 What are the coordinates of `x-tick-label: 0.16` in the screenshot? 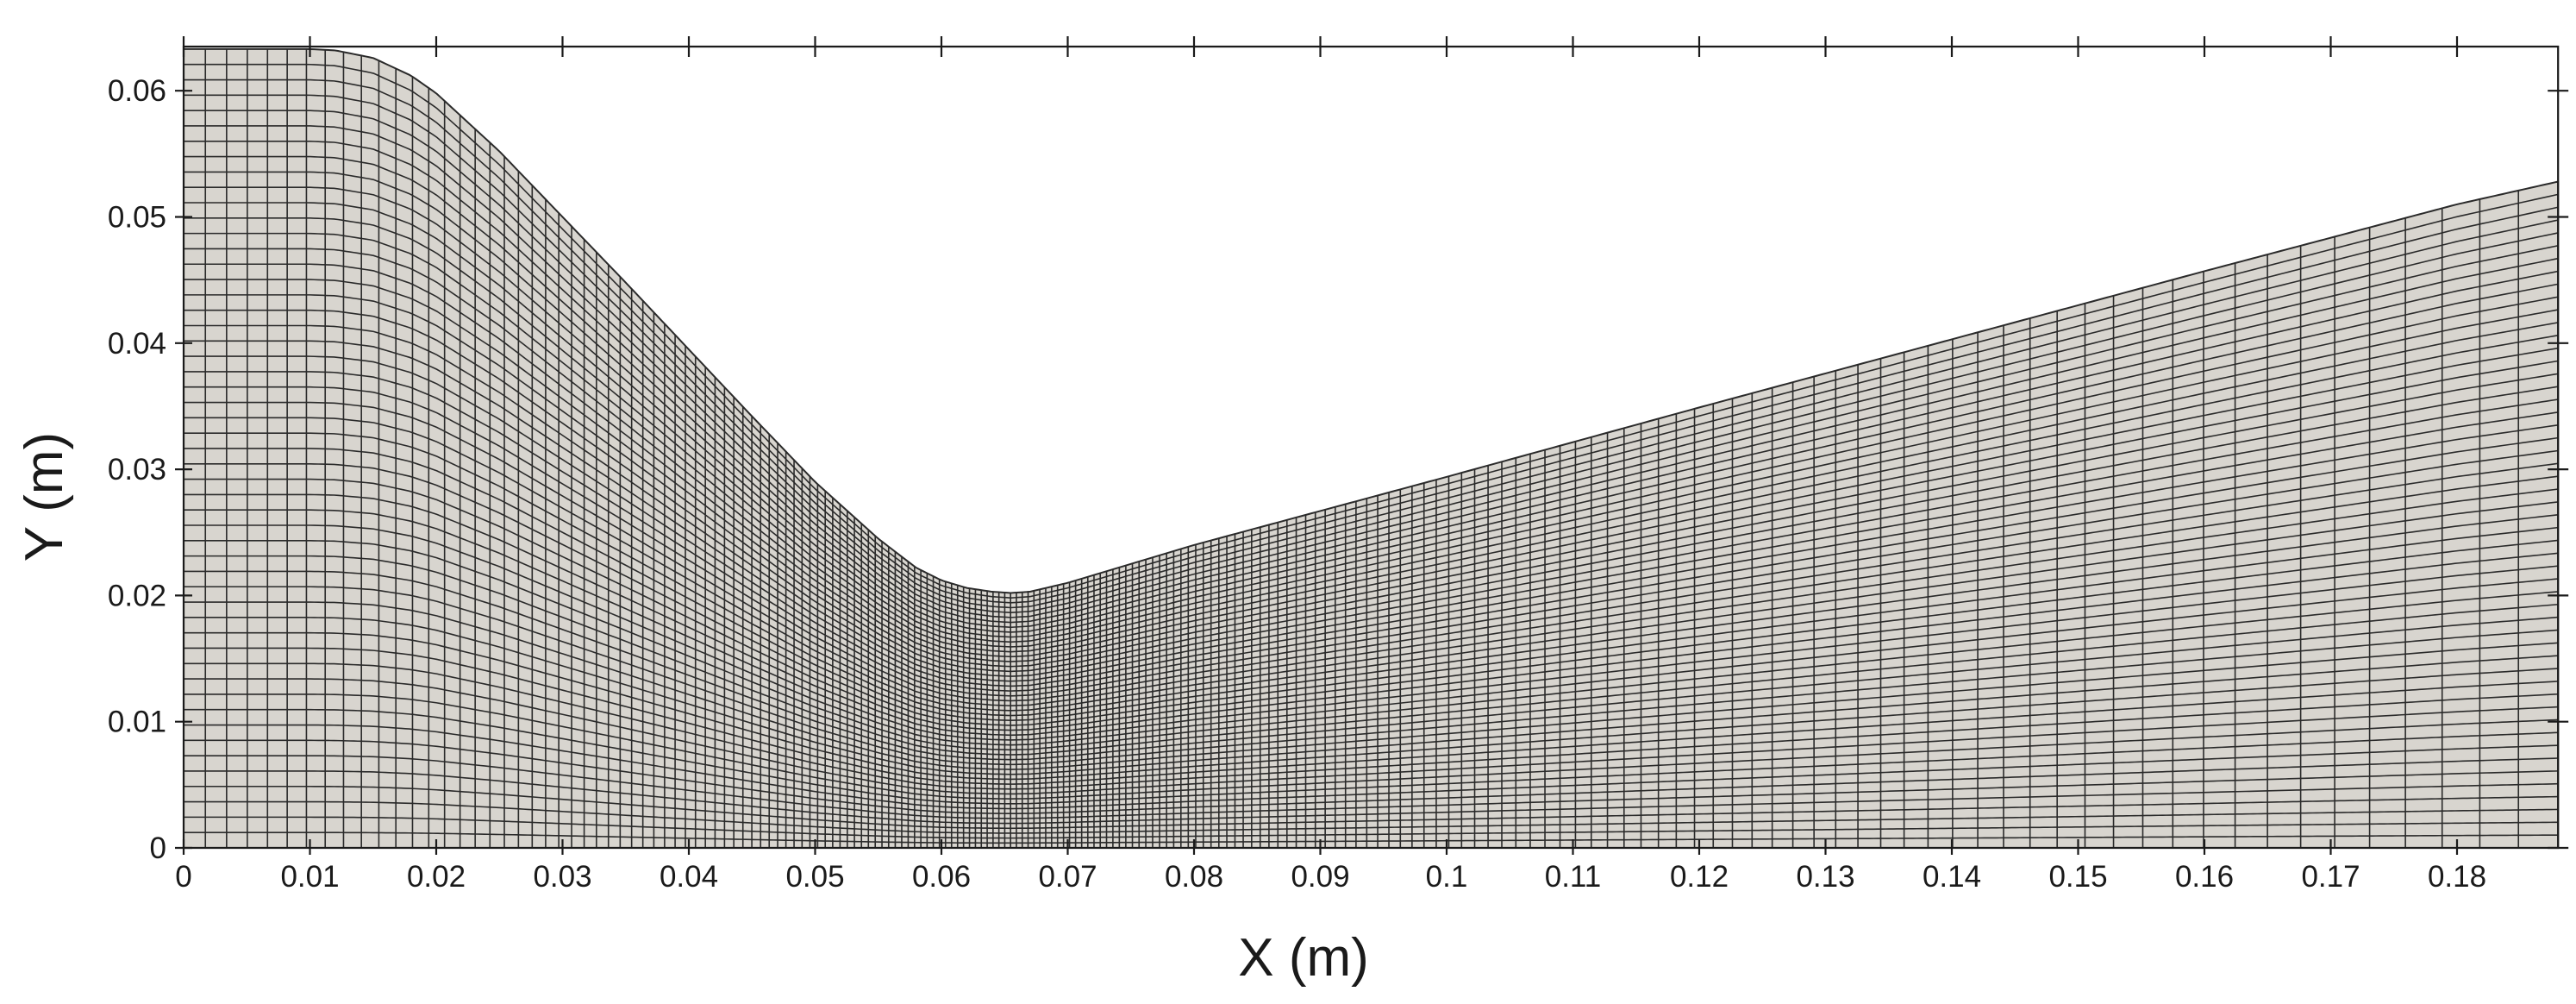 It's located at (2204, 877).